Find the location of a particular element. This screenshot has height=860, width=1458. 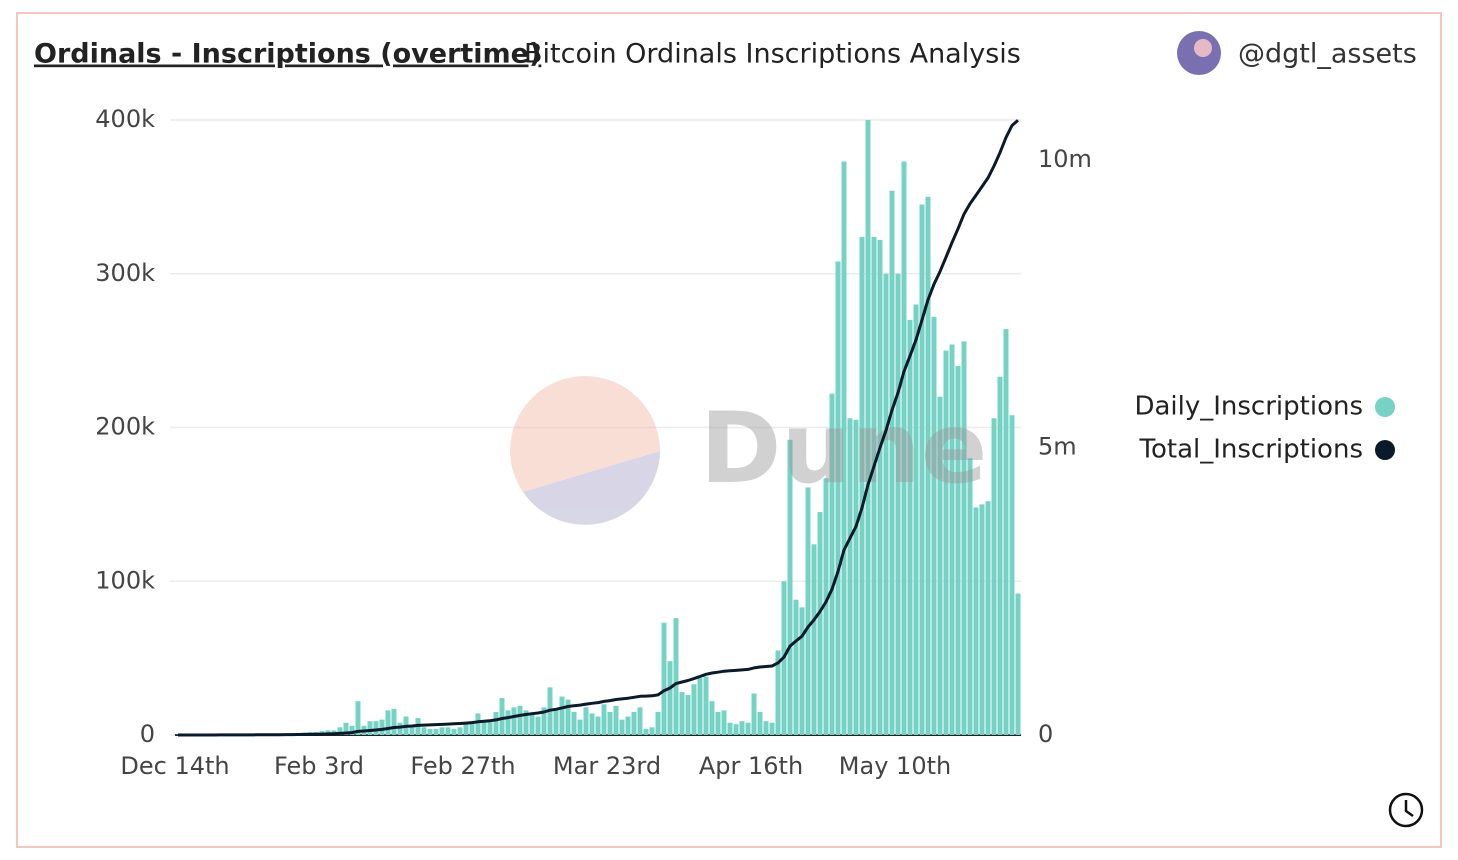

avatar-face is located at coordinates (1203, 48).